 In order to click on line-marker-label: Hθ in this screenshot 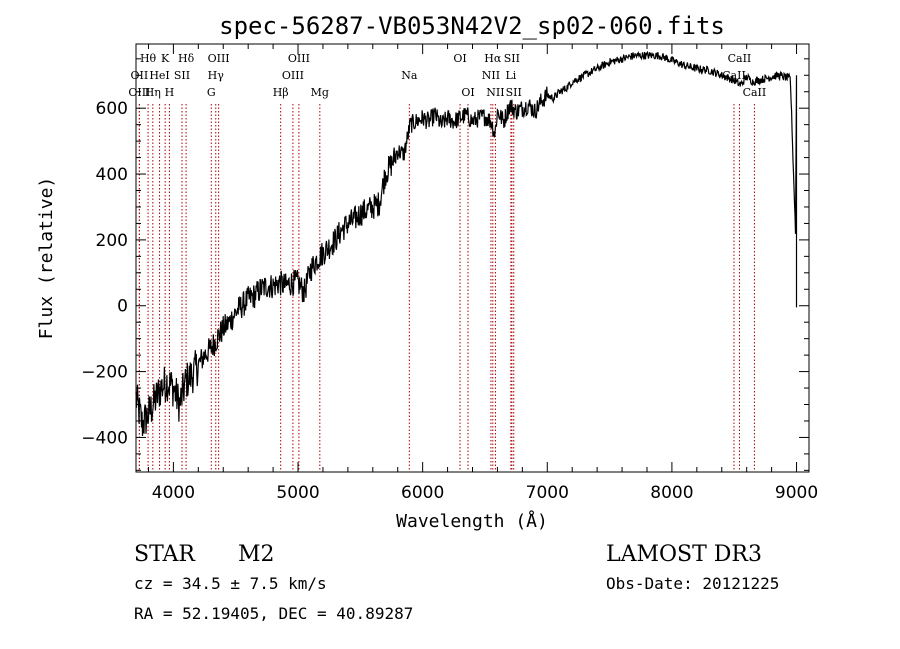, I will do `click(148, 58)`.